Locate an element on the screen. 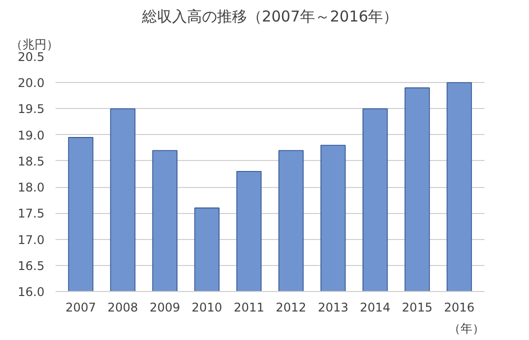  x-tick-label: 2016 is located at coordinates (459, 307).